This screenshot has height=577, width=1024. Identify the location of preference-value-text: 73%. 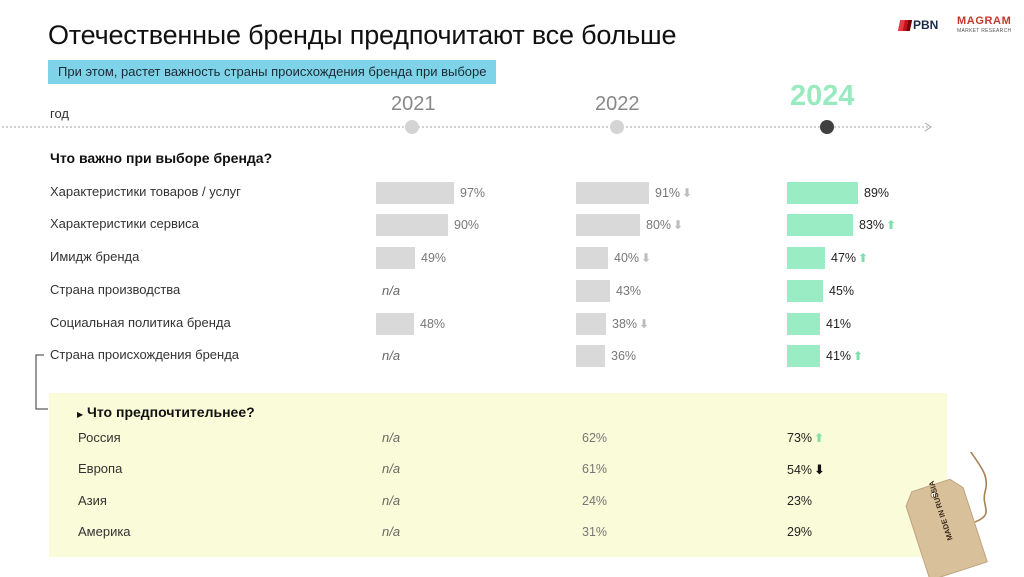
(800, 438).